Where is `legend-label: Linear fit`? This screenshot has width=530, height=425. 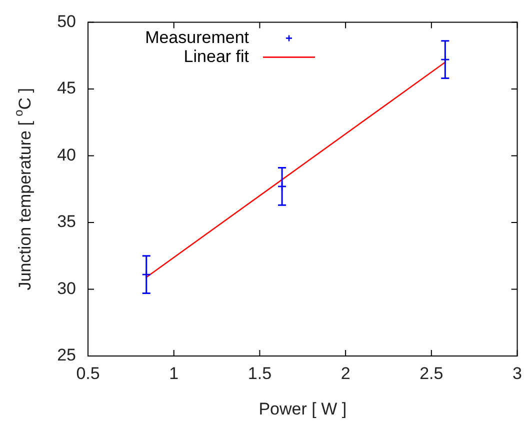 legend-label: Linear fit is located at coordinates (217, 56).